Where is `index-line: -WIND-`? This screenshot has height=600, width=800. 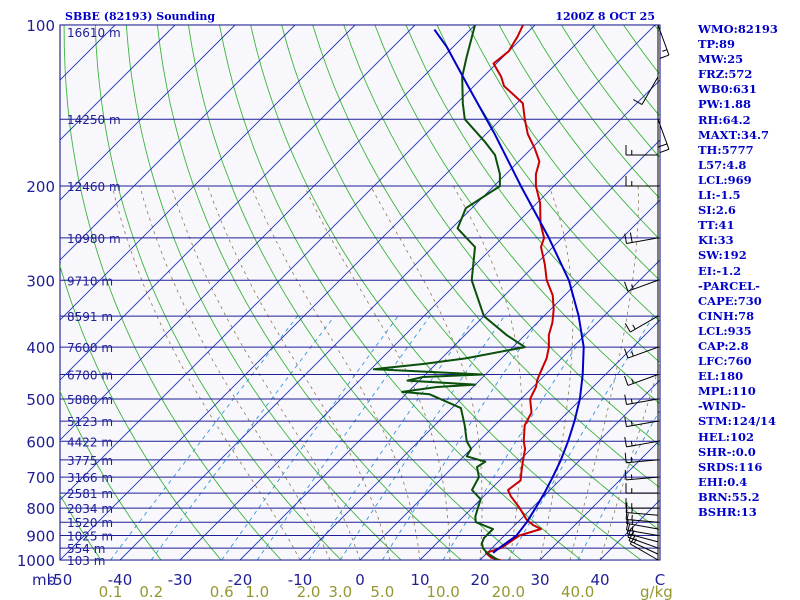
index-line: -WIND- is located at coordinates (722, 406).